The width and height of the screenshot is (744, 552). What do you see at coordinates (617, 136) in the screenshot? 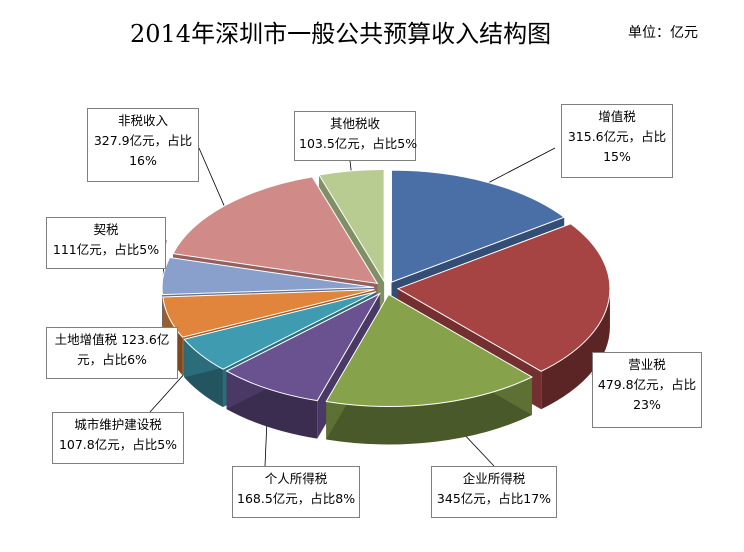
I see `slice-label-line: 315.6亿元，占比` at bounding box center [617, 136].